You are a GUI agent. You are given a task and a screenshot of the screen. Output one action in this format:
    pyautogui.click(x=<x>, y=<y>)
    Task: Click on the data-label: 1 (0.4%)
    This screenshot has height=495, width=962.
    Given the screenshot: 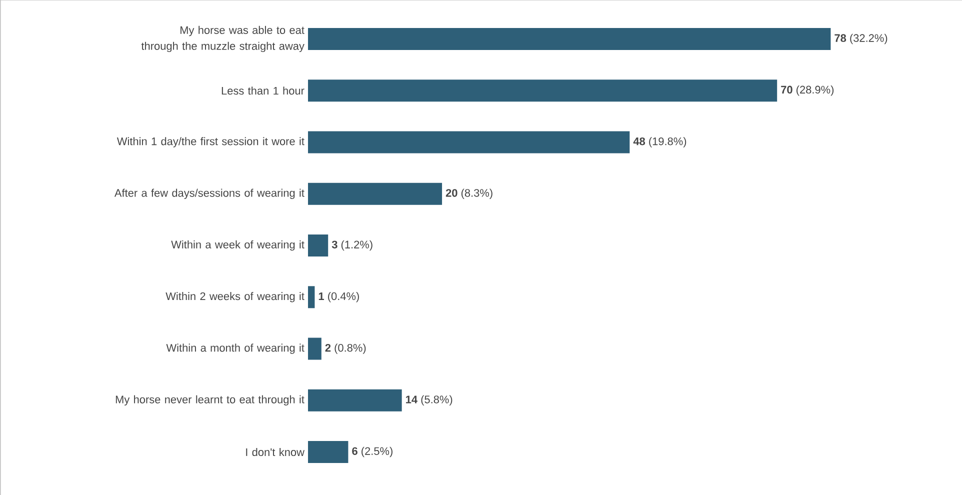 What is the action you would take?
    pyautogui.click(x=338, y=297)
    